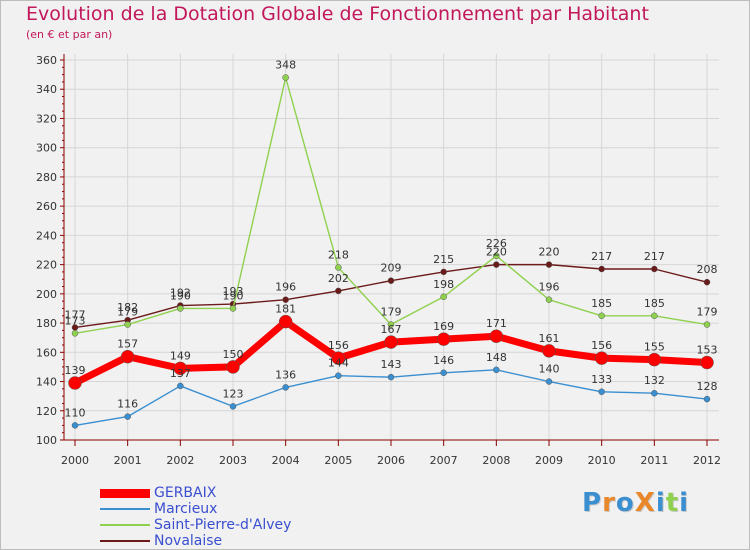  Describe the element at coordinates (443, 326) in the screenshot. I see `data-label-gerbaix: 169` at that location.